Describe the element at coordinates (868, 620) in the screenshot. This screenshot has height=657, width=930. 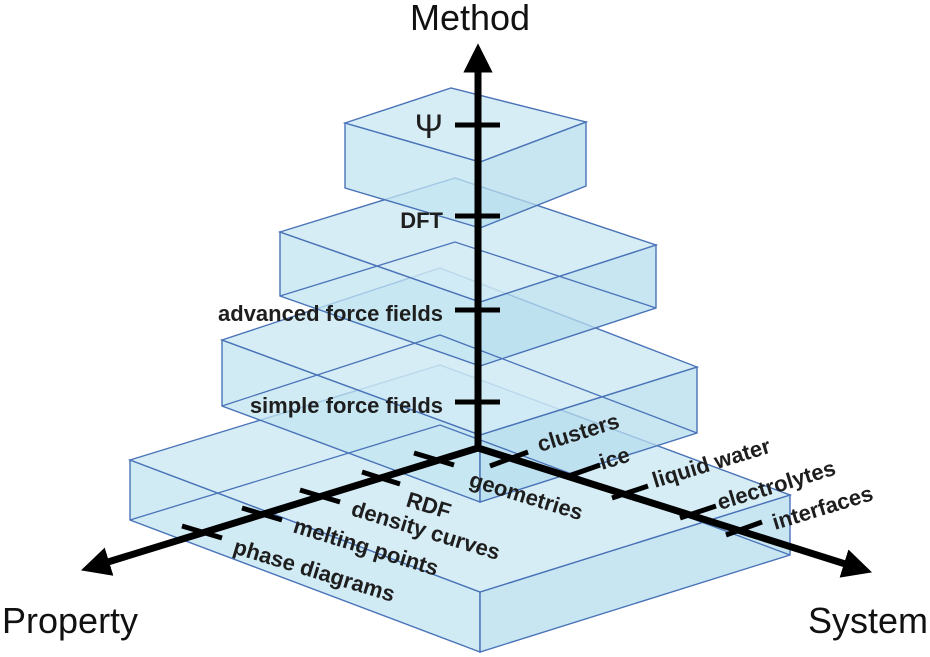
I see `system-axis-title: System` at that location.